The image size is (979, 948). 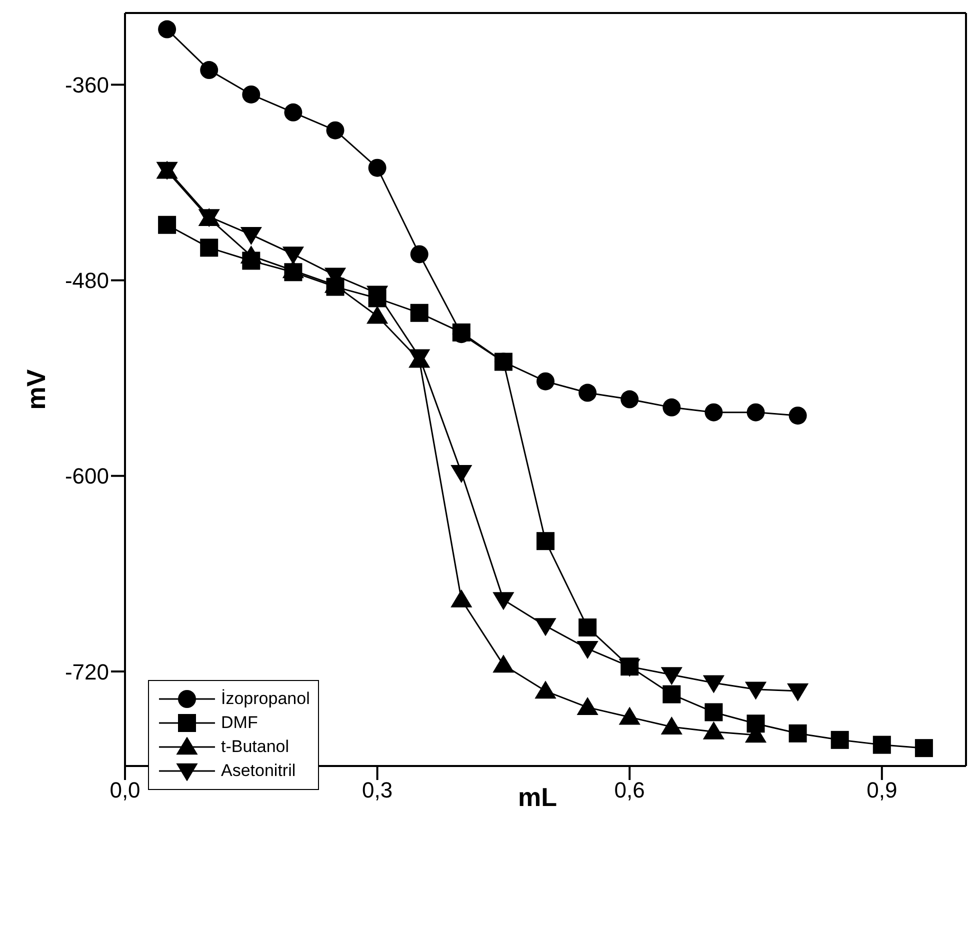 I want to click on x-tick-label: 0,0, so click(x=125, y=790).